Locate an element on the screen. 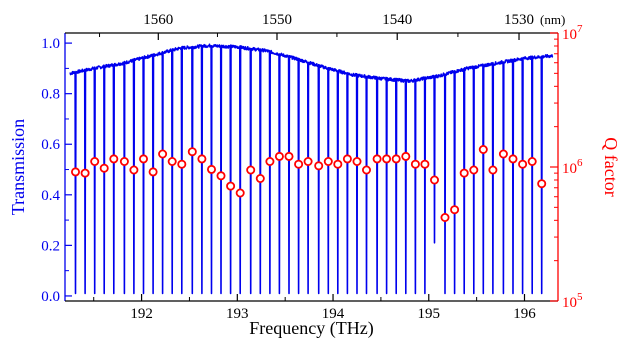  top-tick-label: 1530 is located at coordinates (519, 20).